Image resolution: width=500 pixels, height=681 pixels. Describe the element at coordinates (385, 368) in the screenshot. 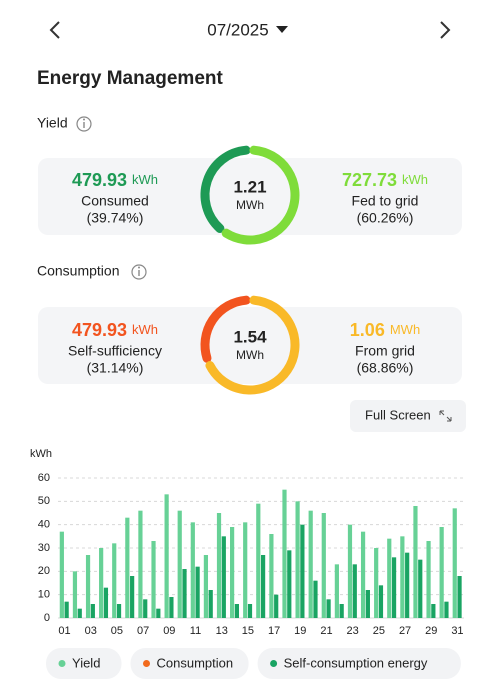

I see `stat-percent: (68.86%)` at that location.